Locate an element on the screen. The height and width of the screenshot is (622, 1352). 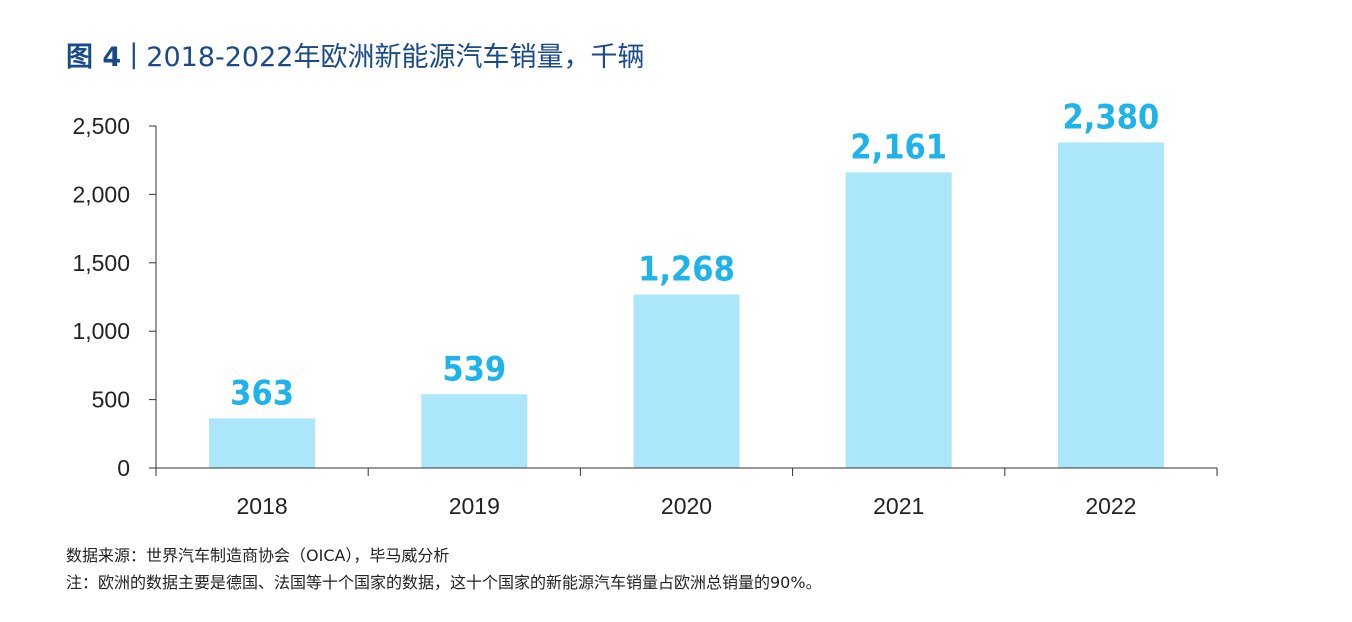
x-tick-label-2020: 2020 is located at coordinates (686, 506).